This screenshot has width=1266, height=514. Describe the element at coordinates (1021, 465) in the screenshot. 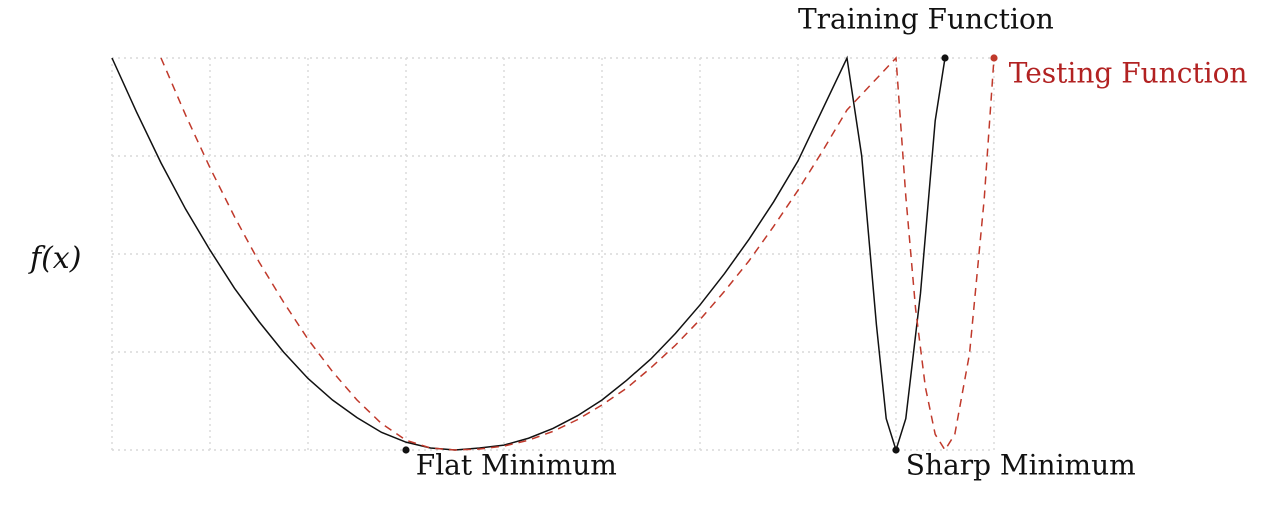

I see `sharp-minimum-label: Sharp Minimum` at that location.